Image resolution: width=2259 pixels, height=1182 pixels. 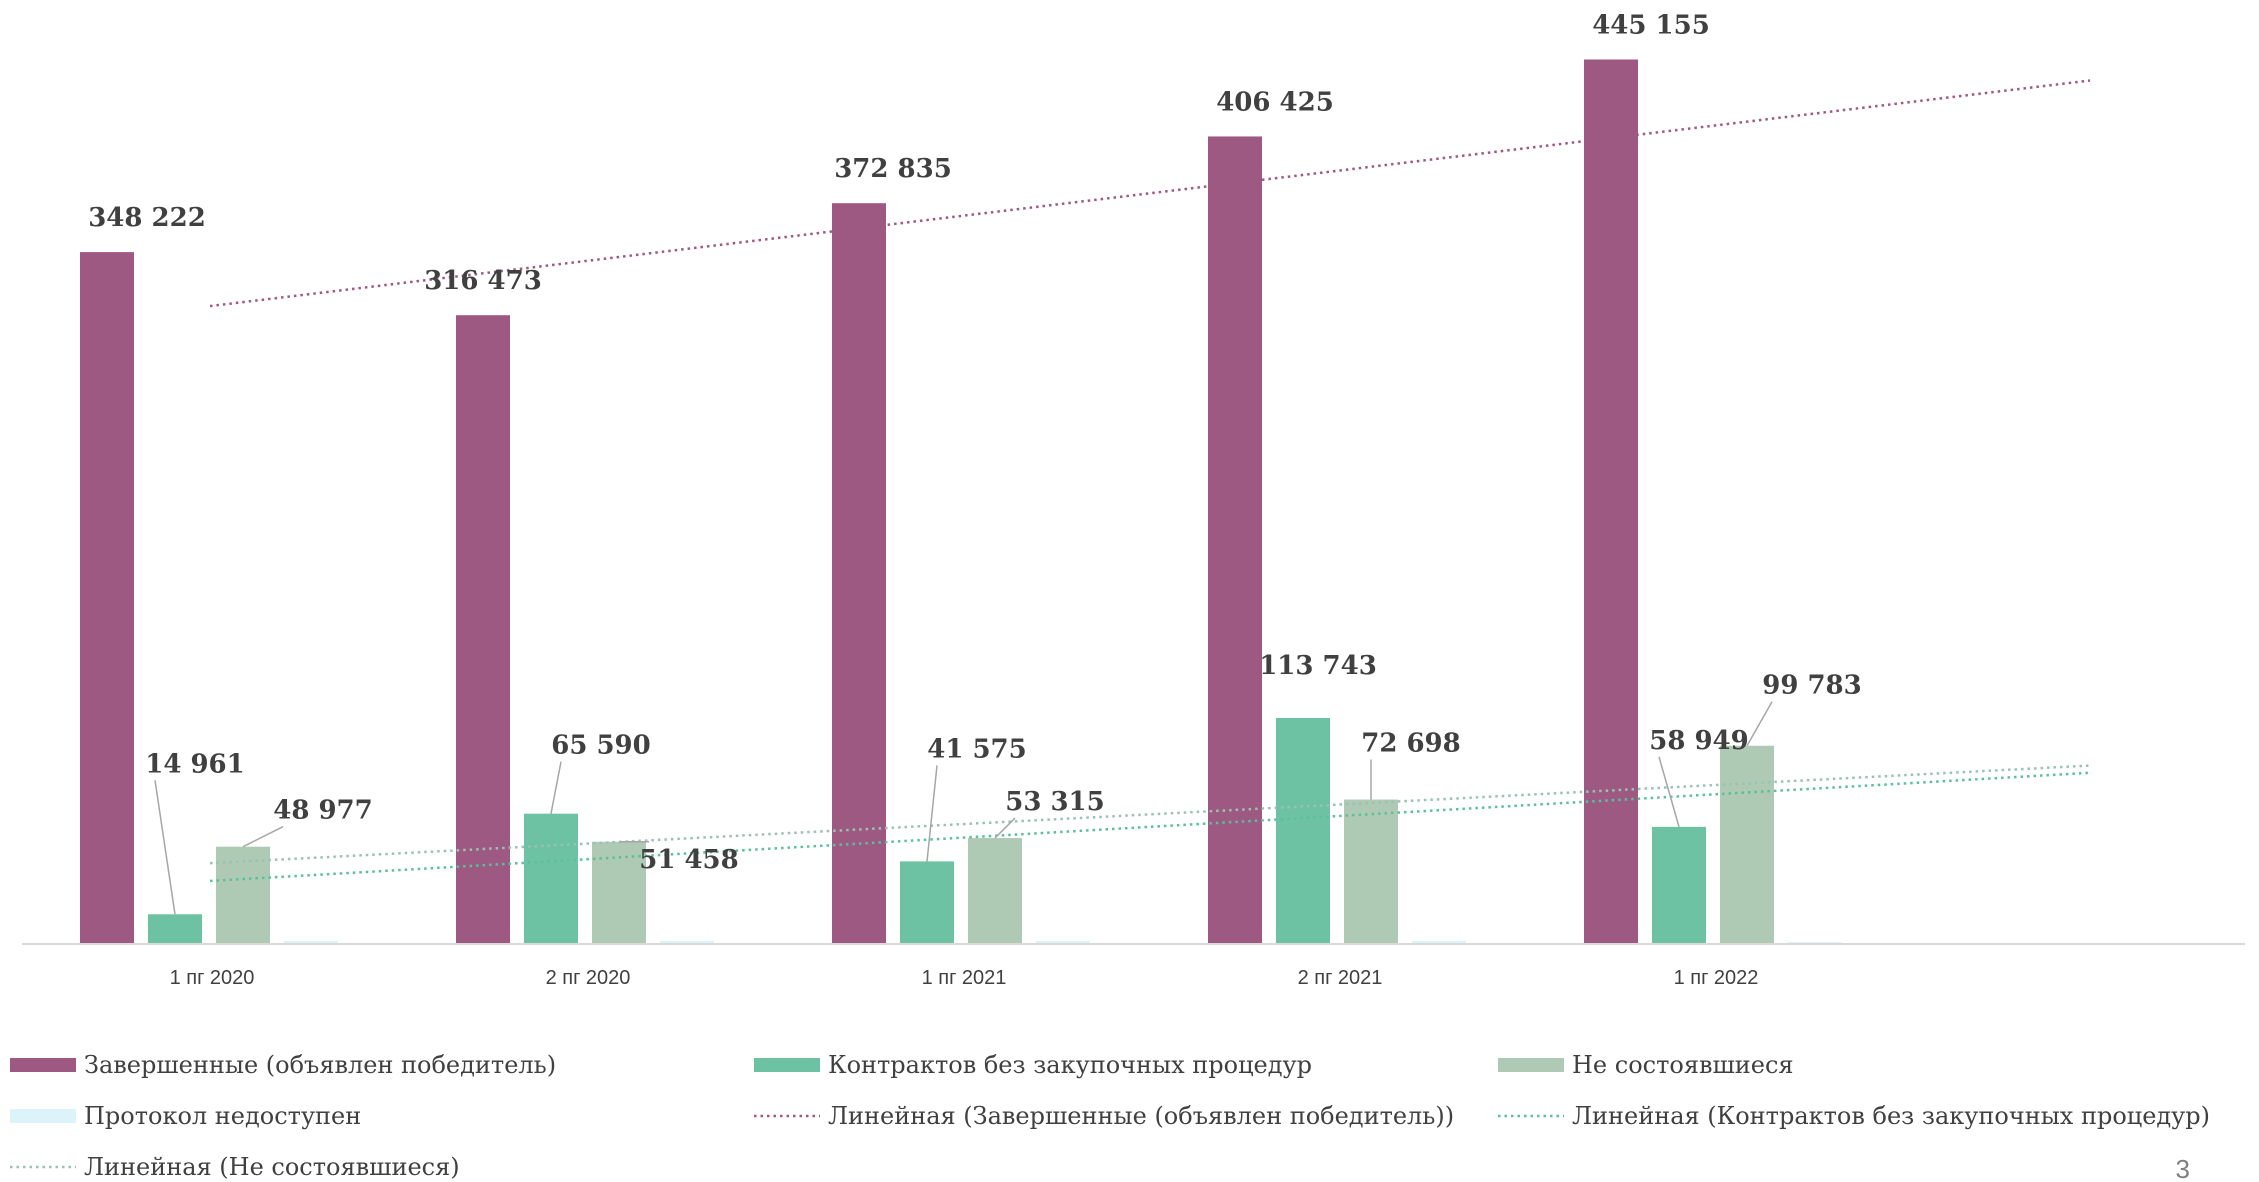 What do you see at coordinates (1651, 25) in the screenshot?
I see `data-label-s0-c4: 445 155` at bounding box center [1651, 25].